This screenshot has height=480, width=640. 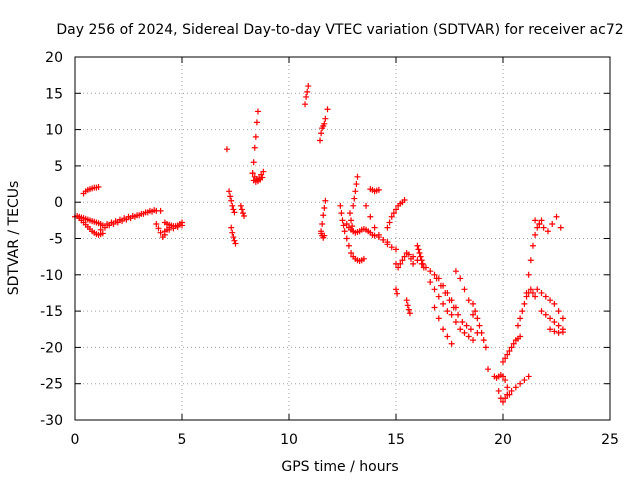 I want to click on series-x7.8, so click(x=242, y=210).